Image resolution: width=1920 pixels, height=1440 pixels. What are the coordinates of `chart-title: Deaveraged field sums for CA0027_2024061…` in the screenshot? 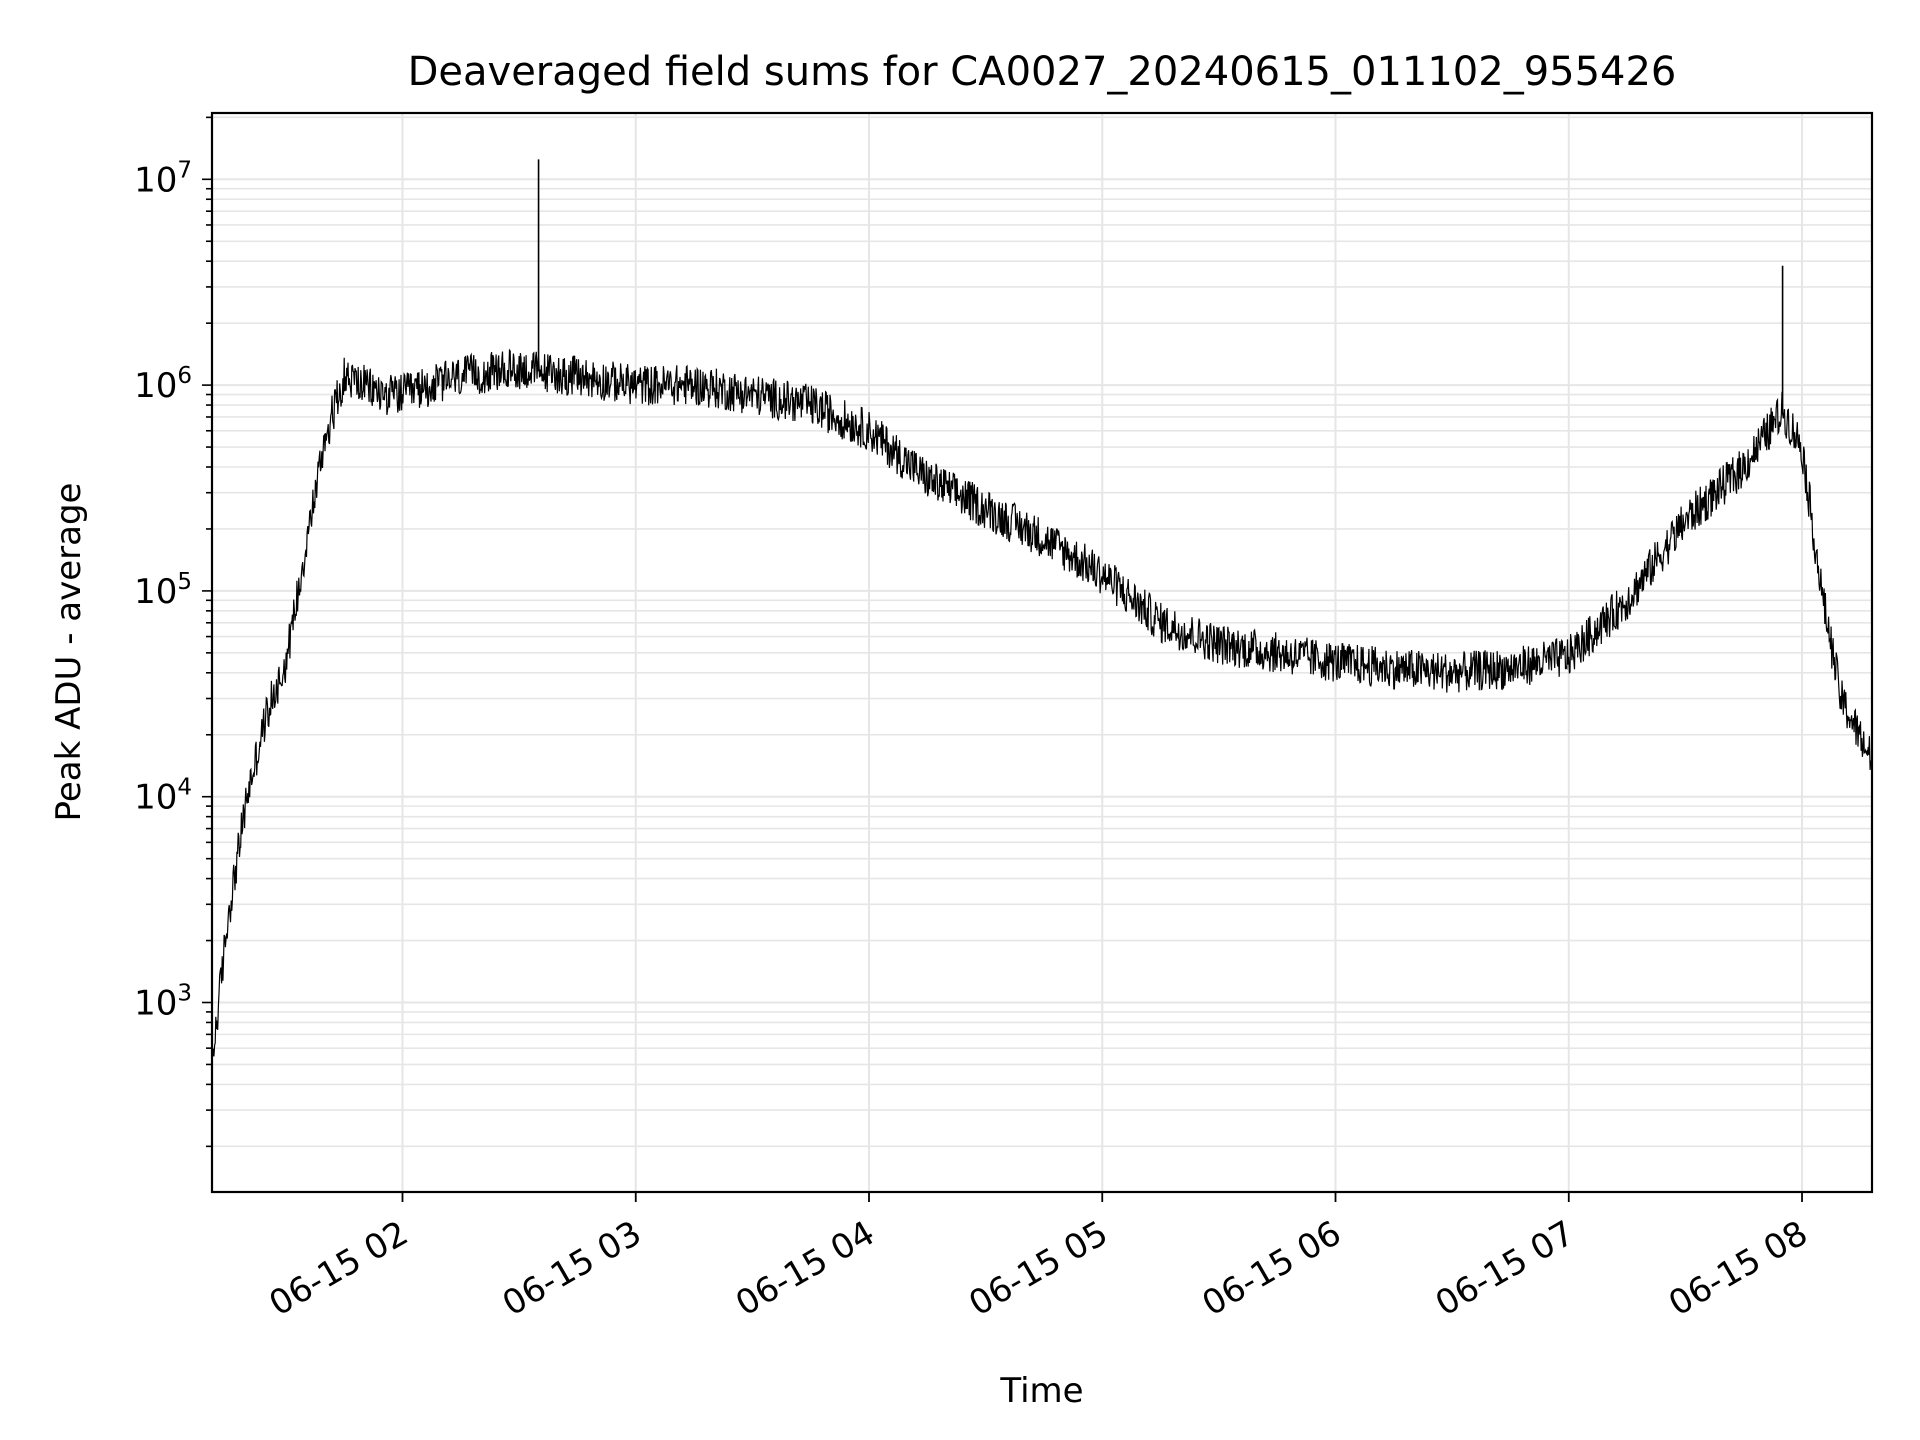 It's located at (1042, 72).